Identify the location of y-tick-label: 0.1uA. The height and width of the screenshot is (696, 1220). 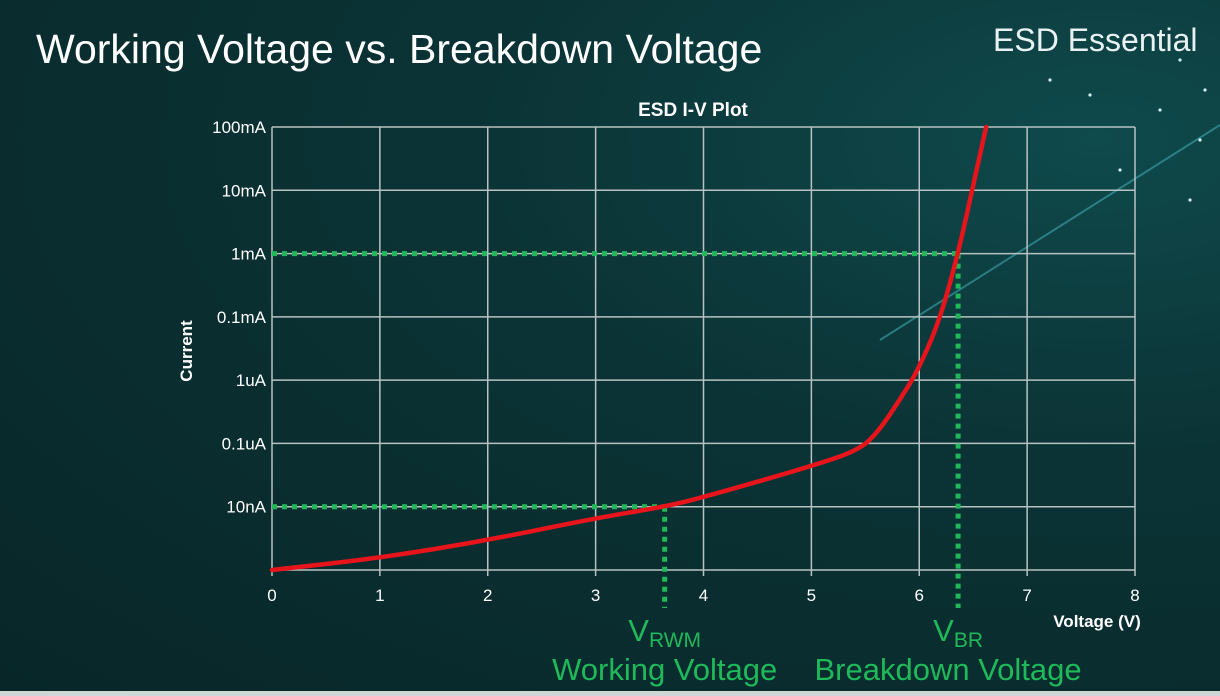
(244, 443).